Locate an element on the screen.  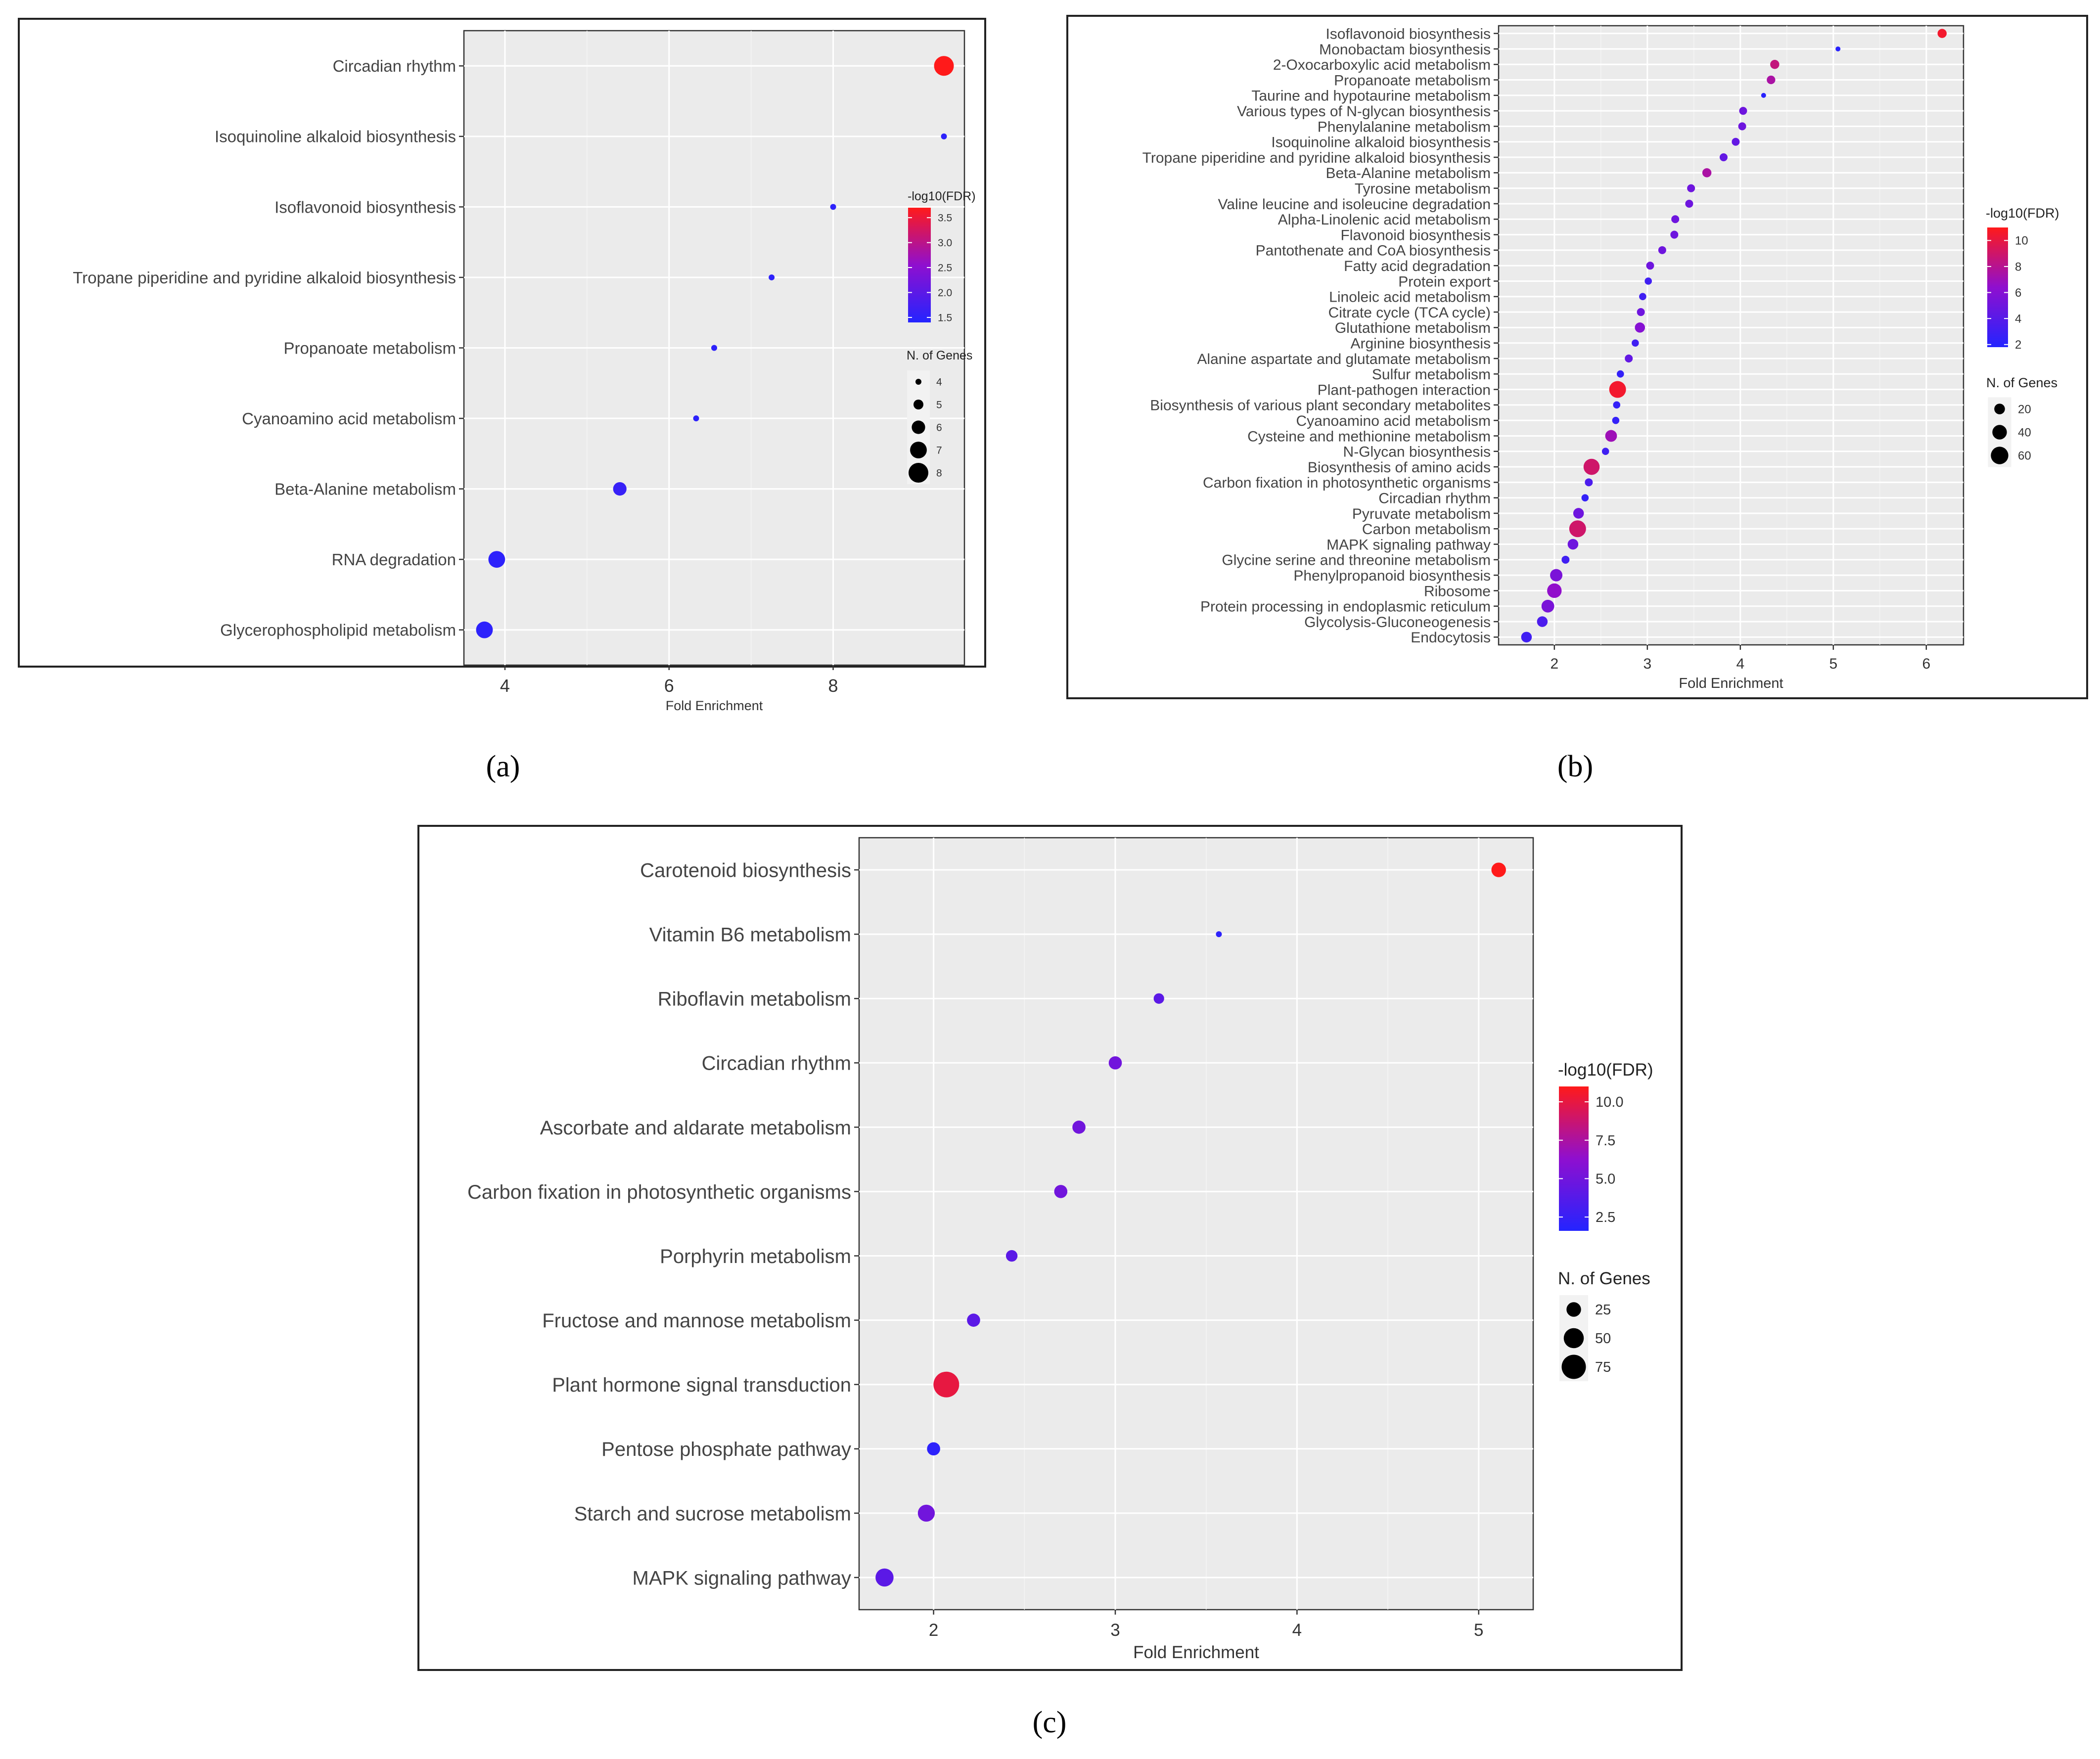
category-label: Phenylalanine metabolism is located at coordinates (1404, 127).